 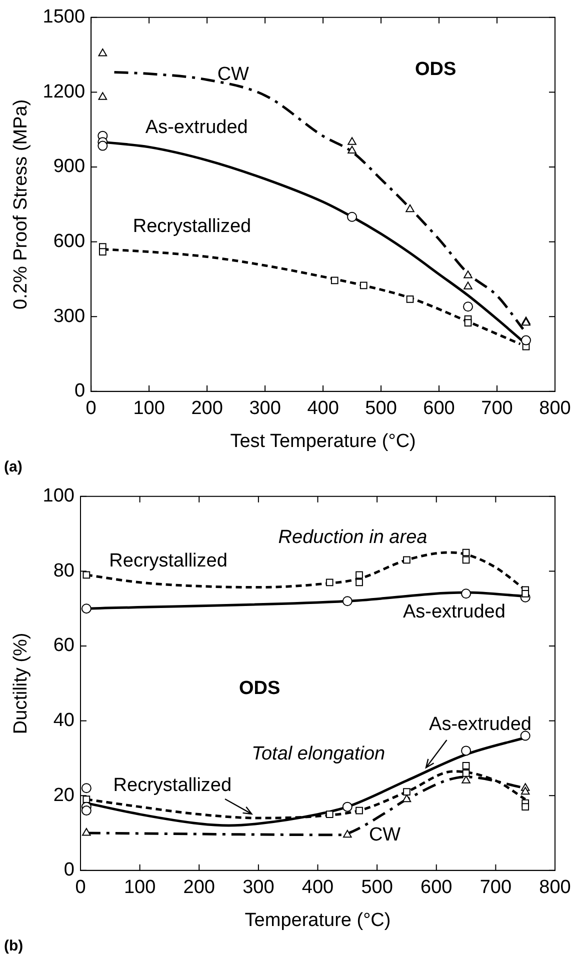 I want to click on y-tick-label: 80, so click(x=63, y=571).